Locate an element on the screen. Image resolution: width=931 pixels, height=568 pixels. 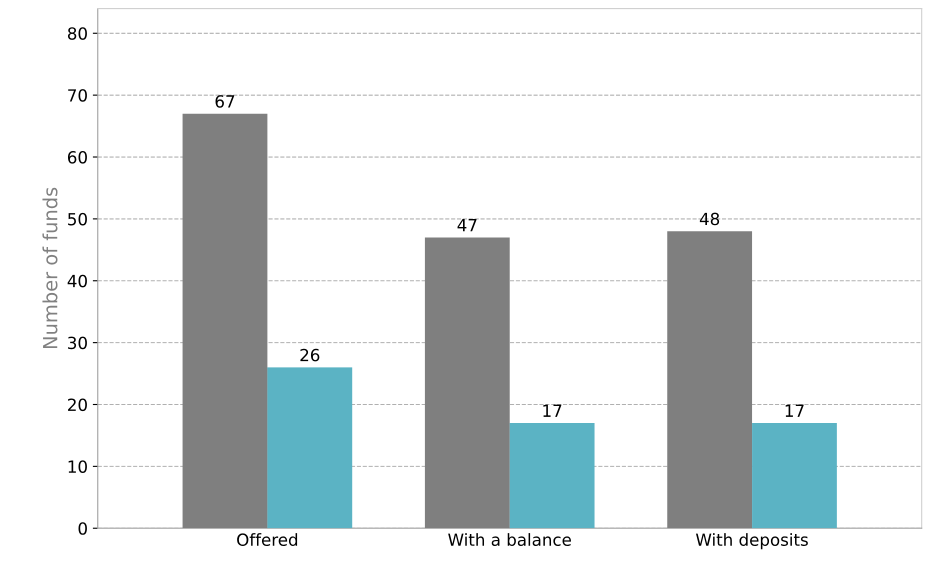
y-tick-label: 0 is located at coordinates (82, 528).